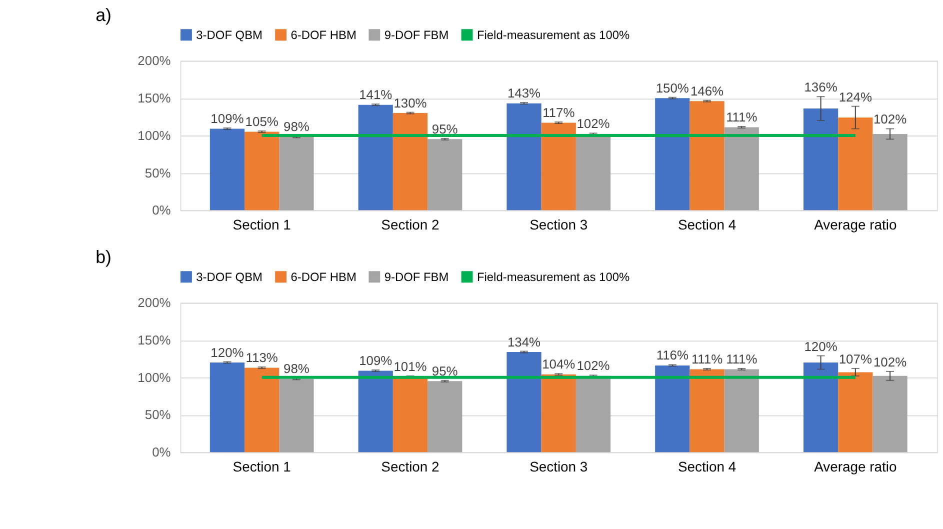 This screenshot has width=943, height=529. What do you see at coordinates (262, 121) in the screenshot?
I see `data-label: 105%` at bounding box center [262, 121].